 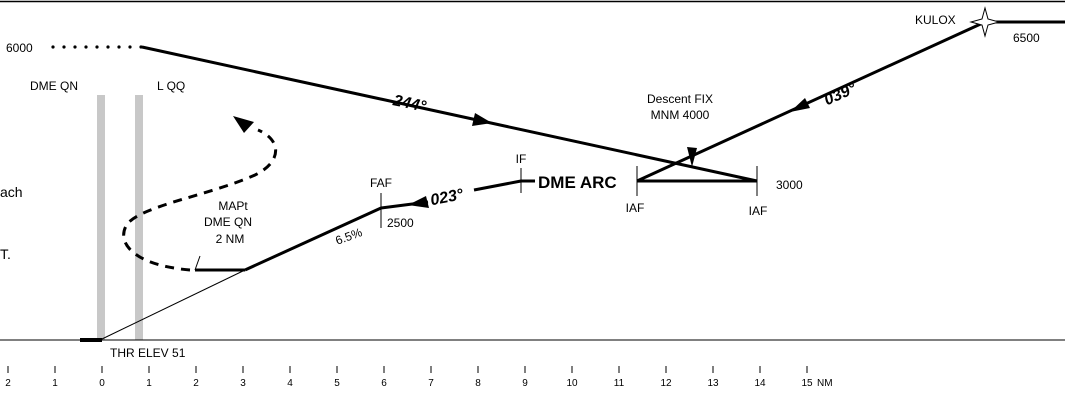 What do you see at coordinates (381, 183) in the screenshot?
I see `faf-label: FAF` at bounding box center [381, 183].